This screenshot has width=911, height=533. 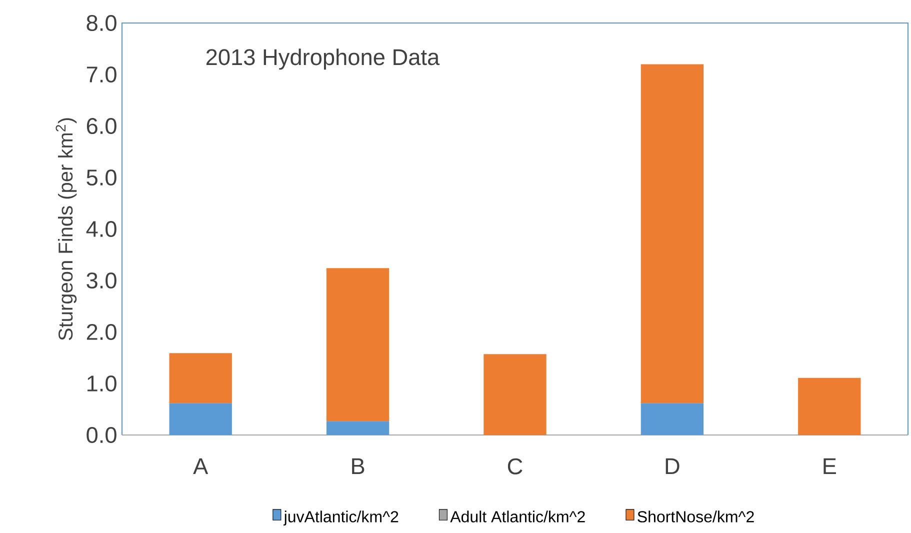 What do you see at coordinates (101, 126) in the screenshot?
I see `y-tick-label: 6.0` at bounding box center [101, 126].